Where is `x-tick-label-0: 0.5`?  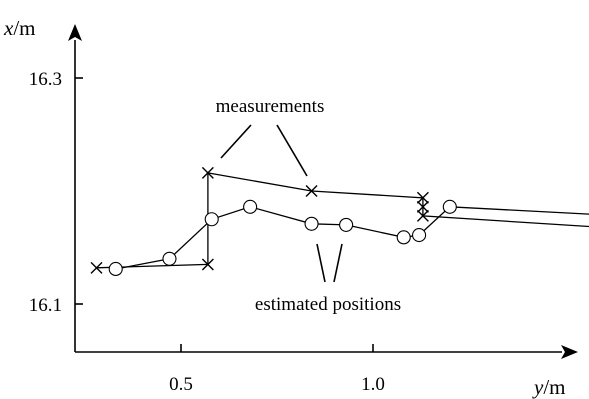
x-tick-label-0: 0.5 is located at coordinates (181, 384).